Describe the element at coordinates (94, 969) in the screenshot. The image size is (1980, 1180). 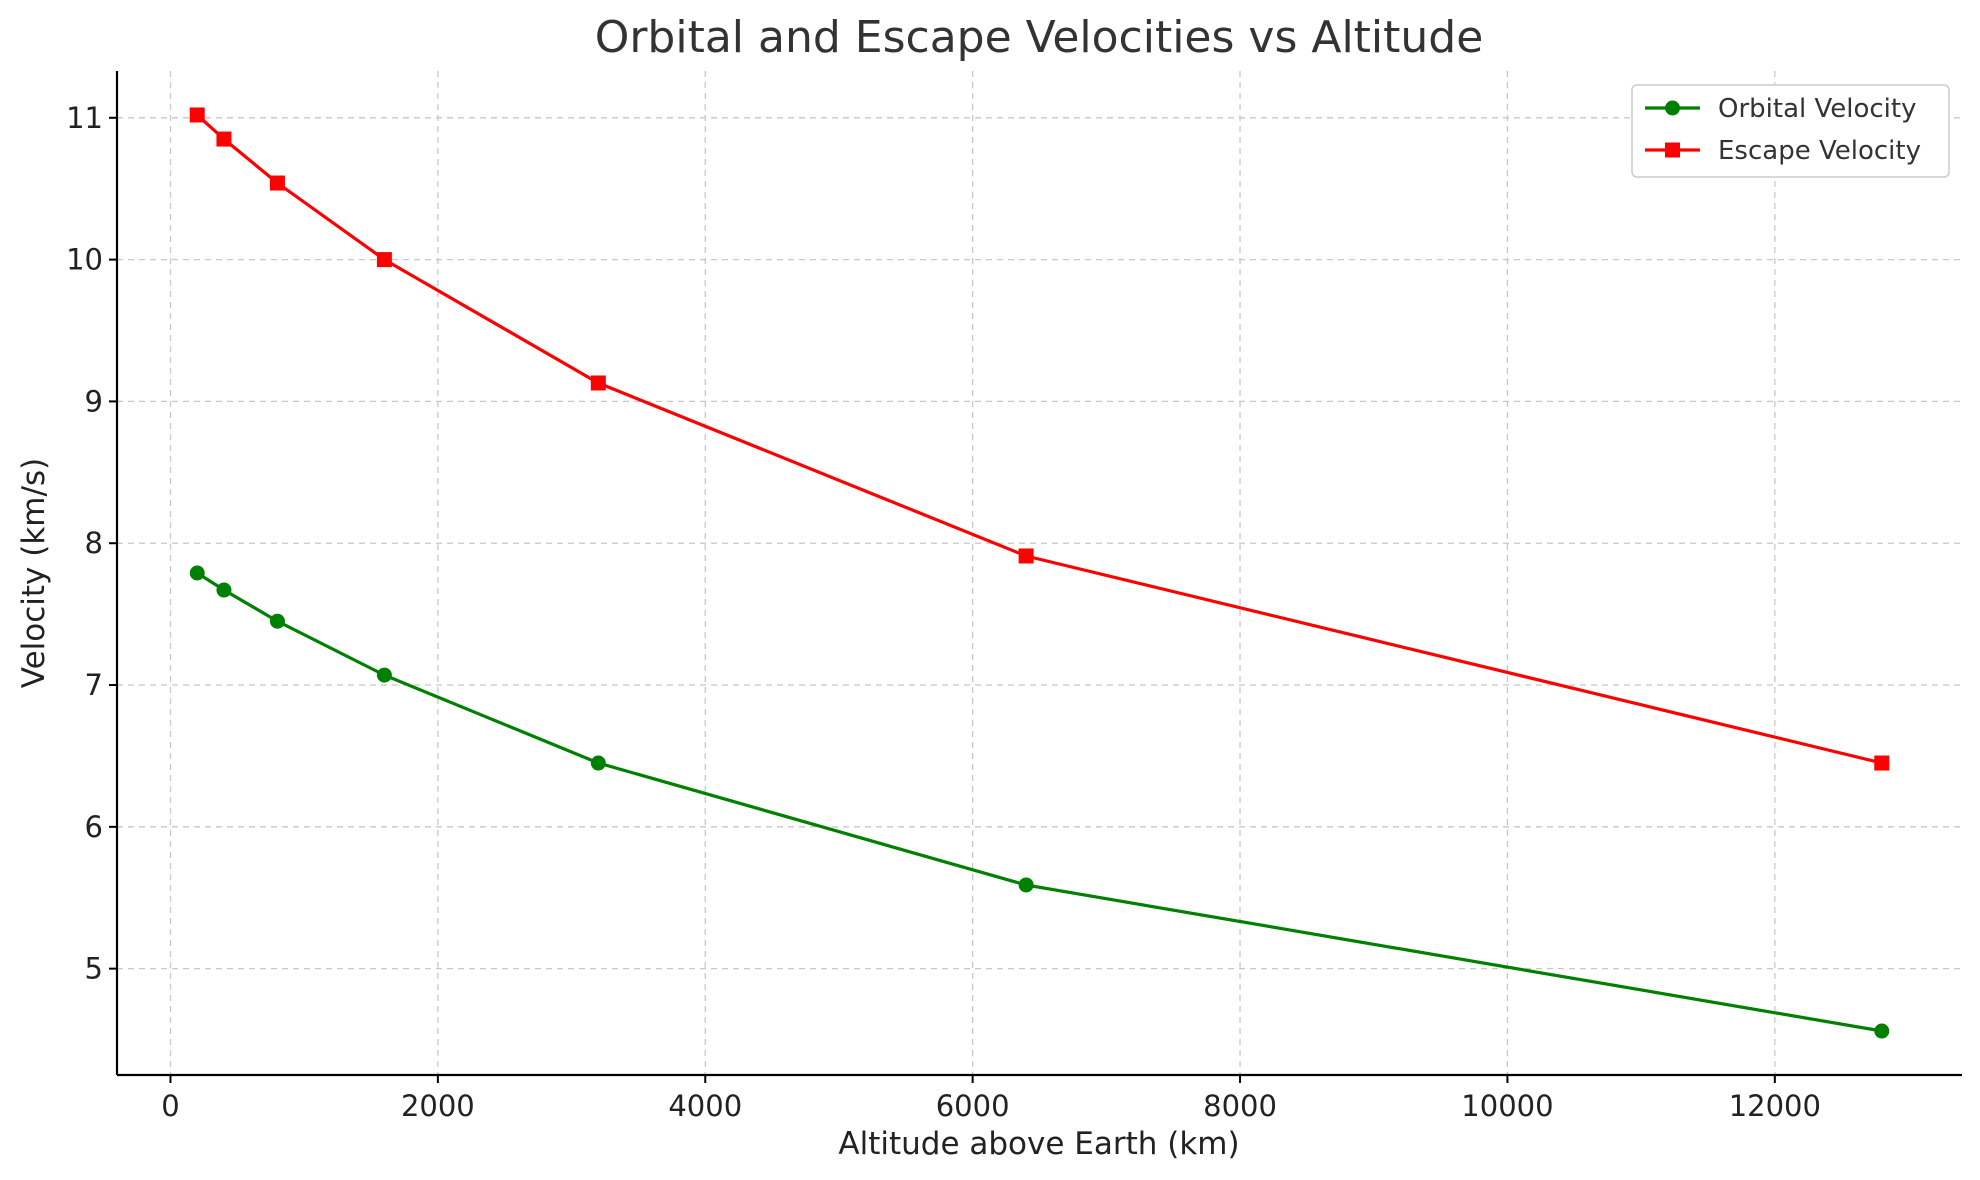
I see `y-tick-label: 5` at that location.